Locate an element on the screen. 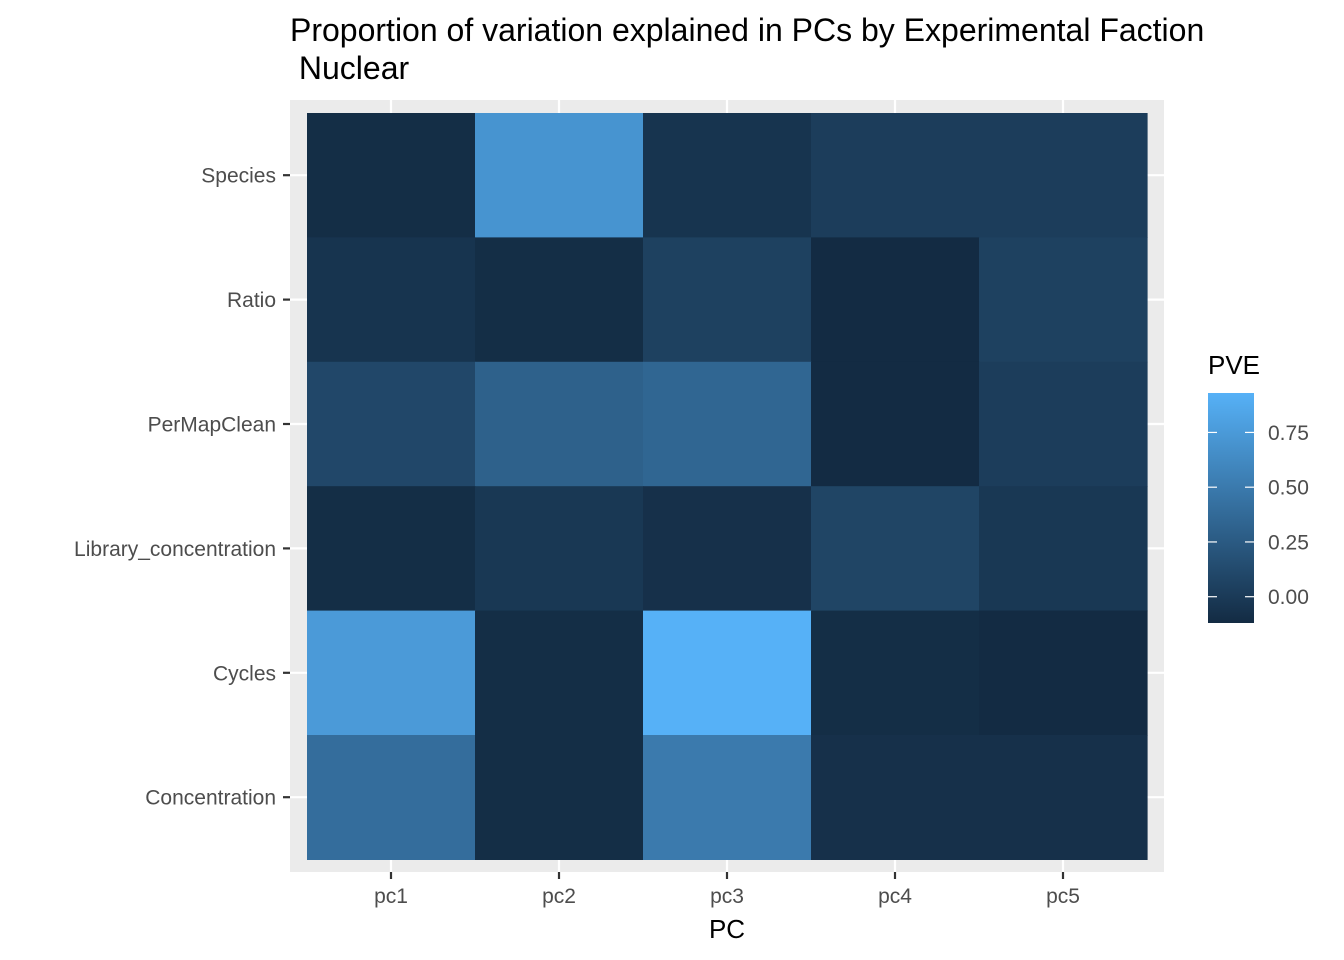 The image size is (1344, 960). legend-colorbar is located at coordinates (1231, 508).